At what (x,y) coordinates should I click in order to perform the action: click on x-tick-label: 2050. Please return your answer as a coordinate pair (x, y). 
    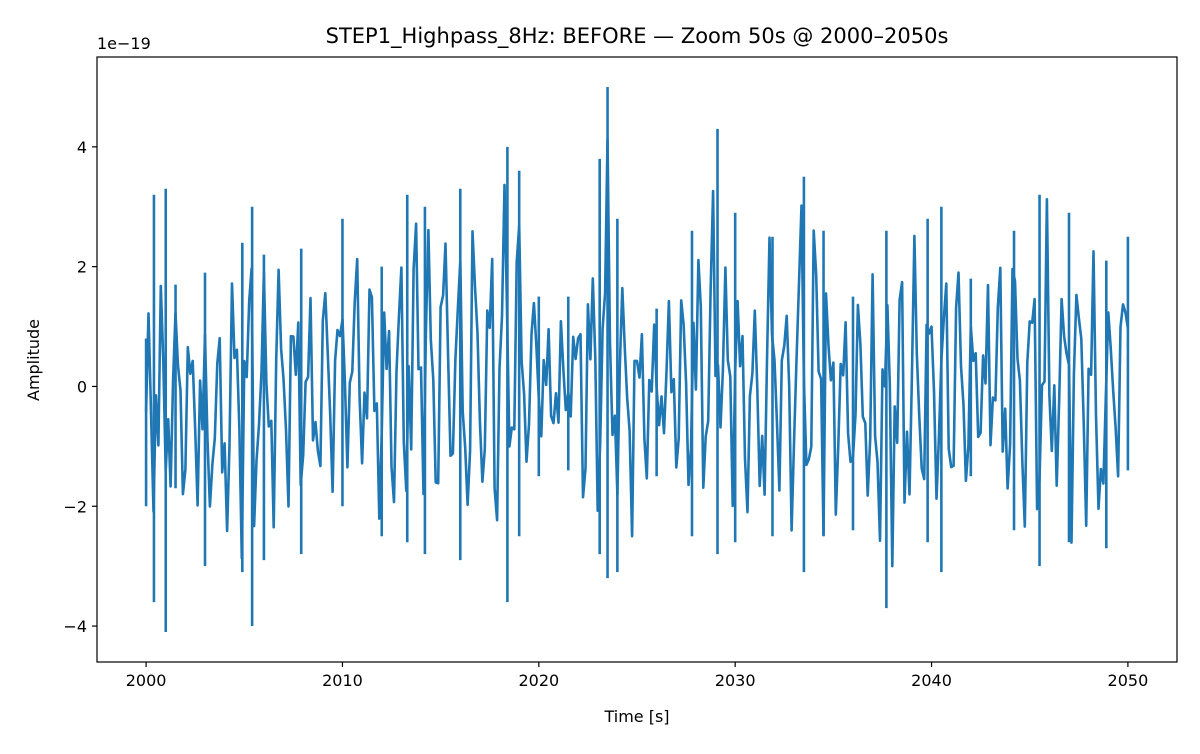
    Looking at the image, I should click on (1128, 680).